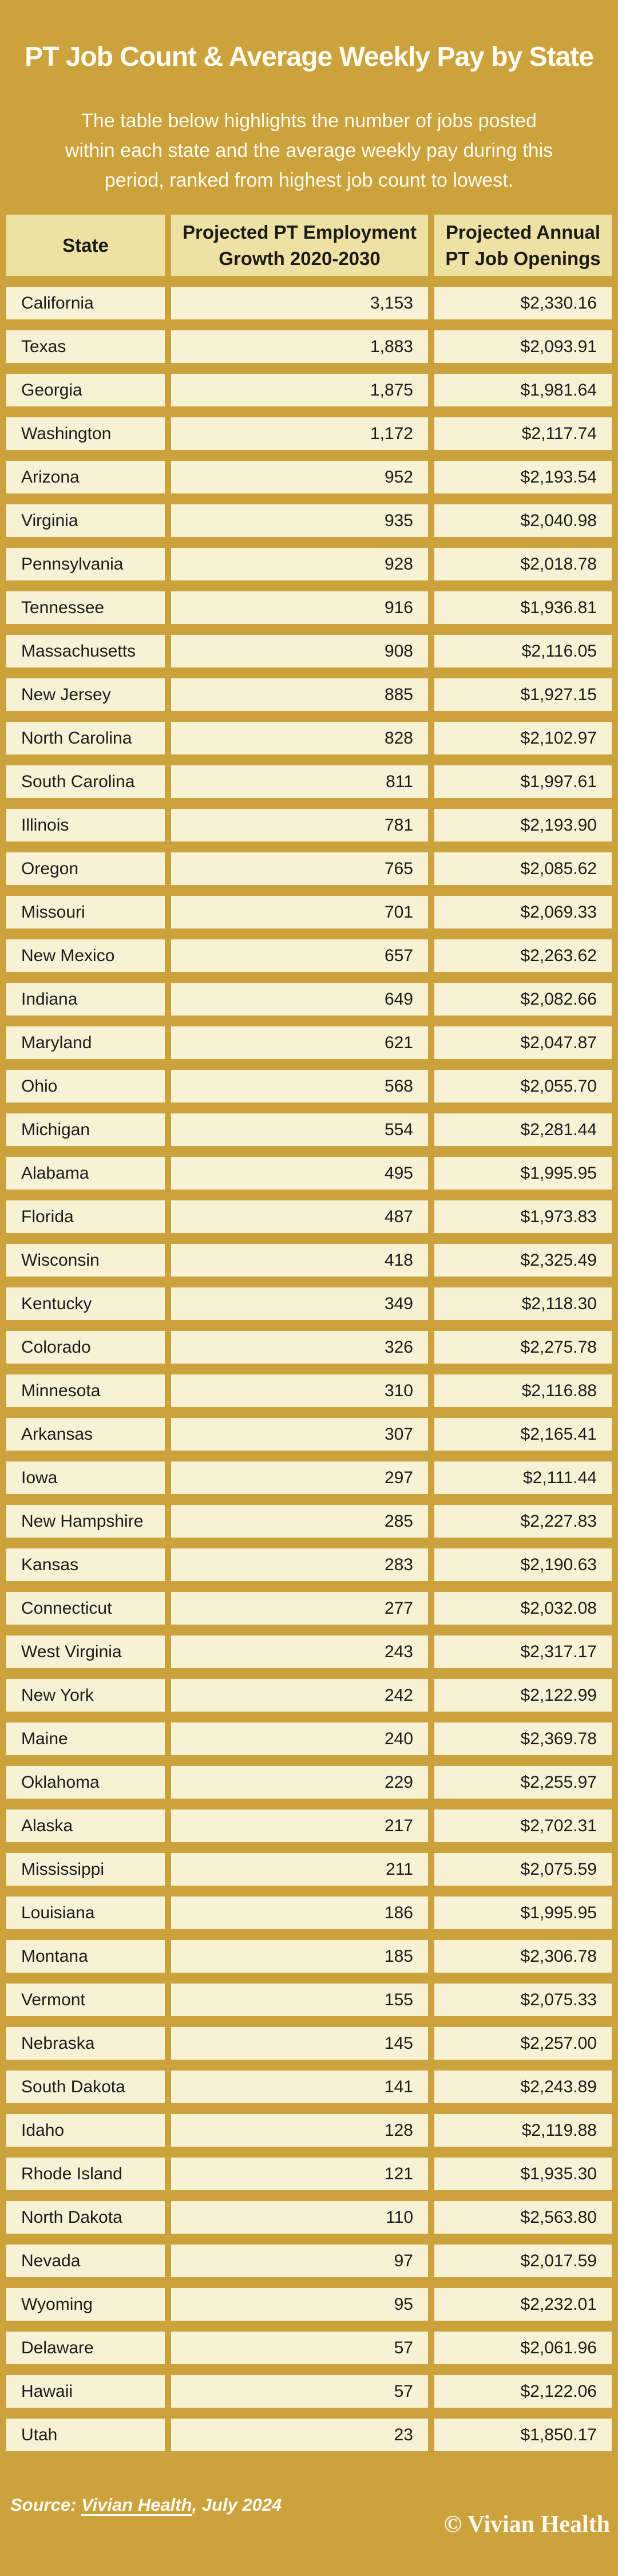 This screenshot has width=618, height=2576. What do you see at coordinates (523, 1956) in the screenshot?
I see `pay-cell: $2,306.78` at bounding box center [523, 1956].